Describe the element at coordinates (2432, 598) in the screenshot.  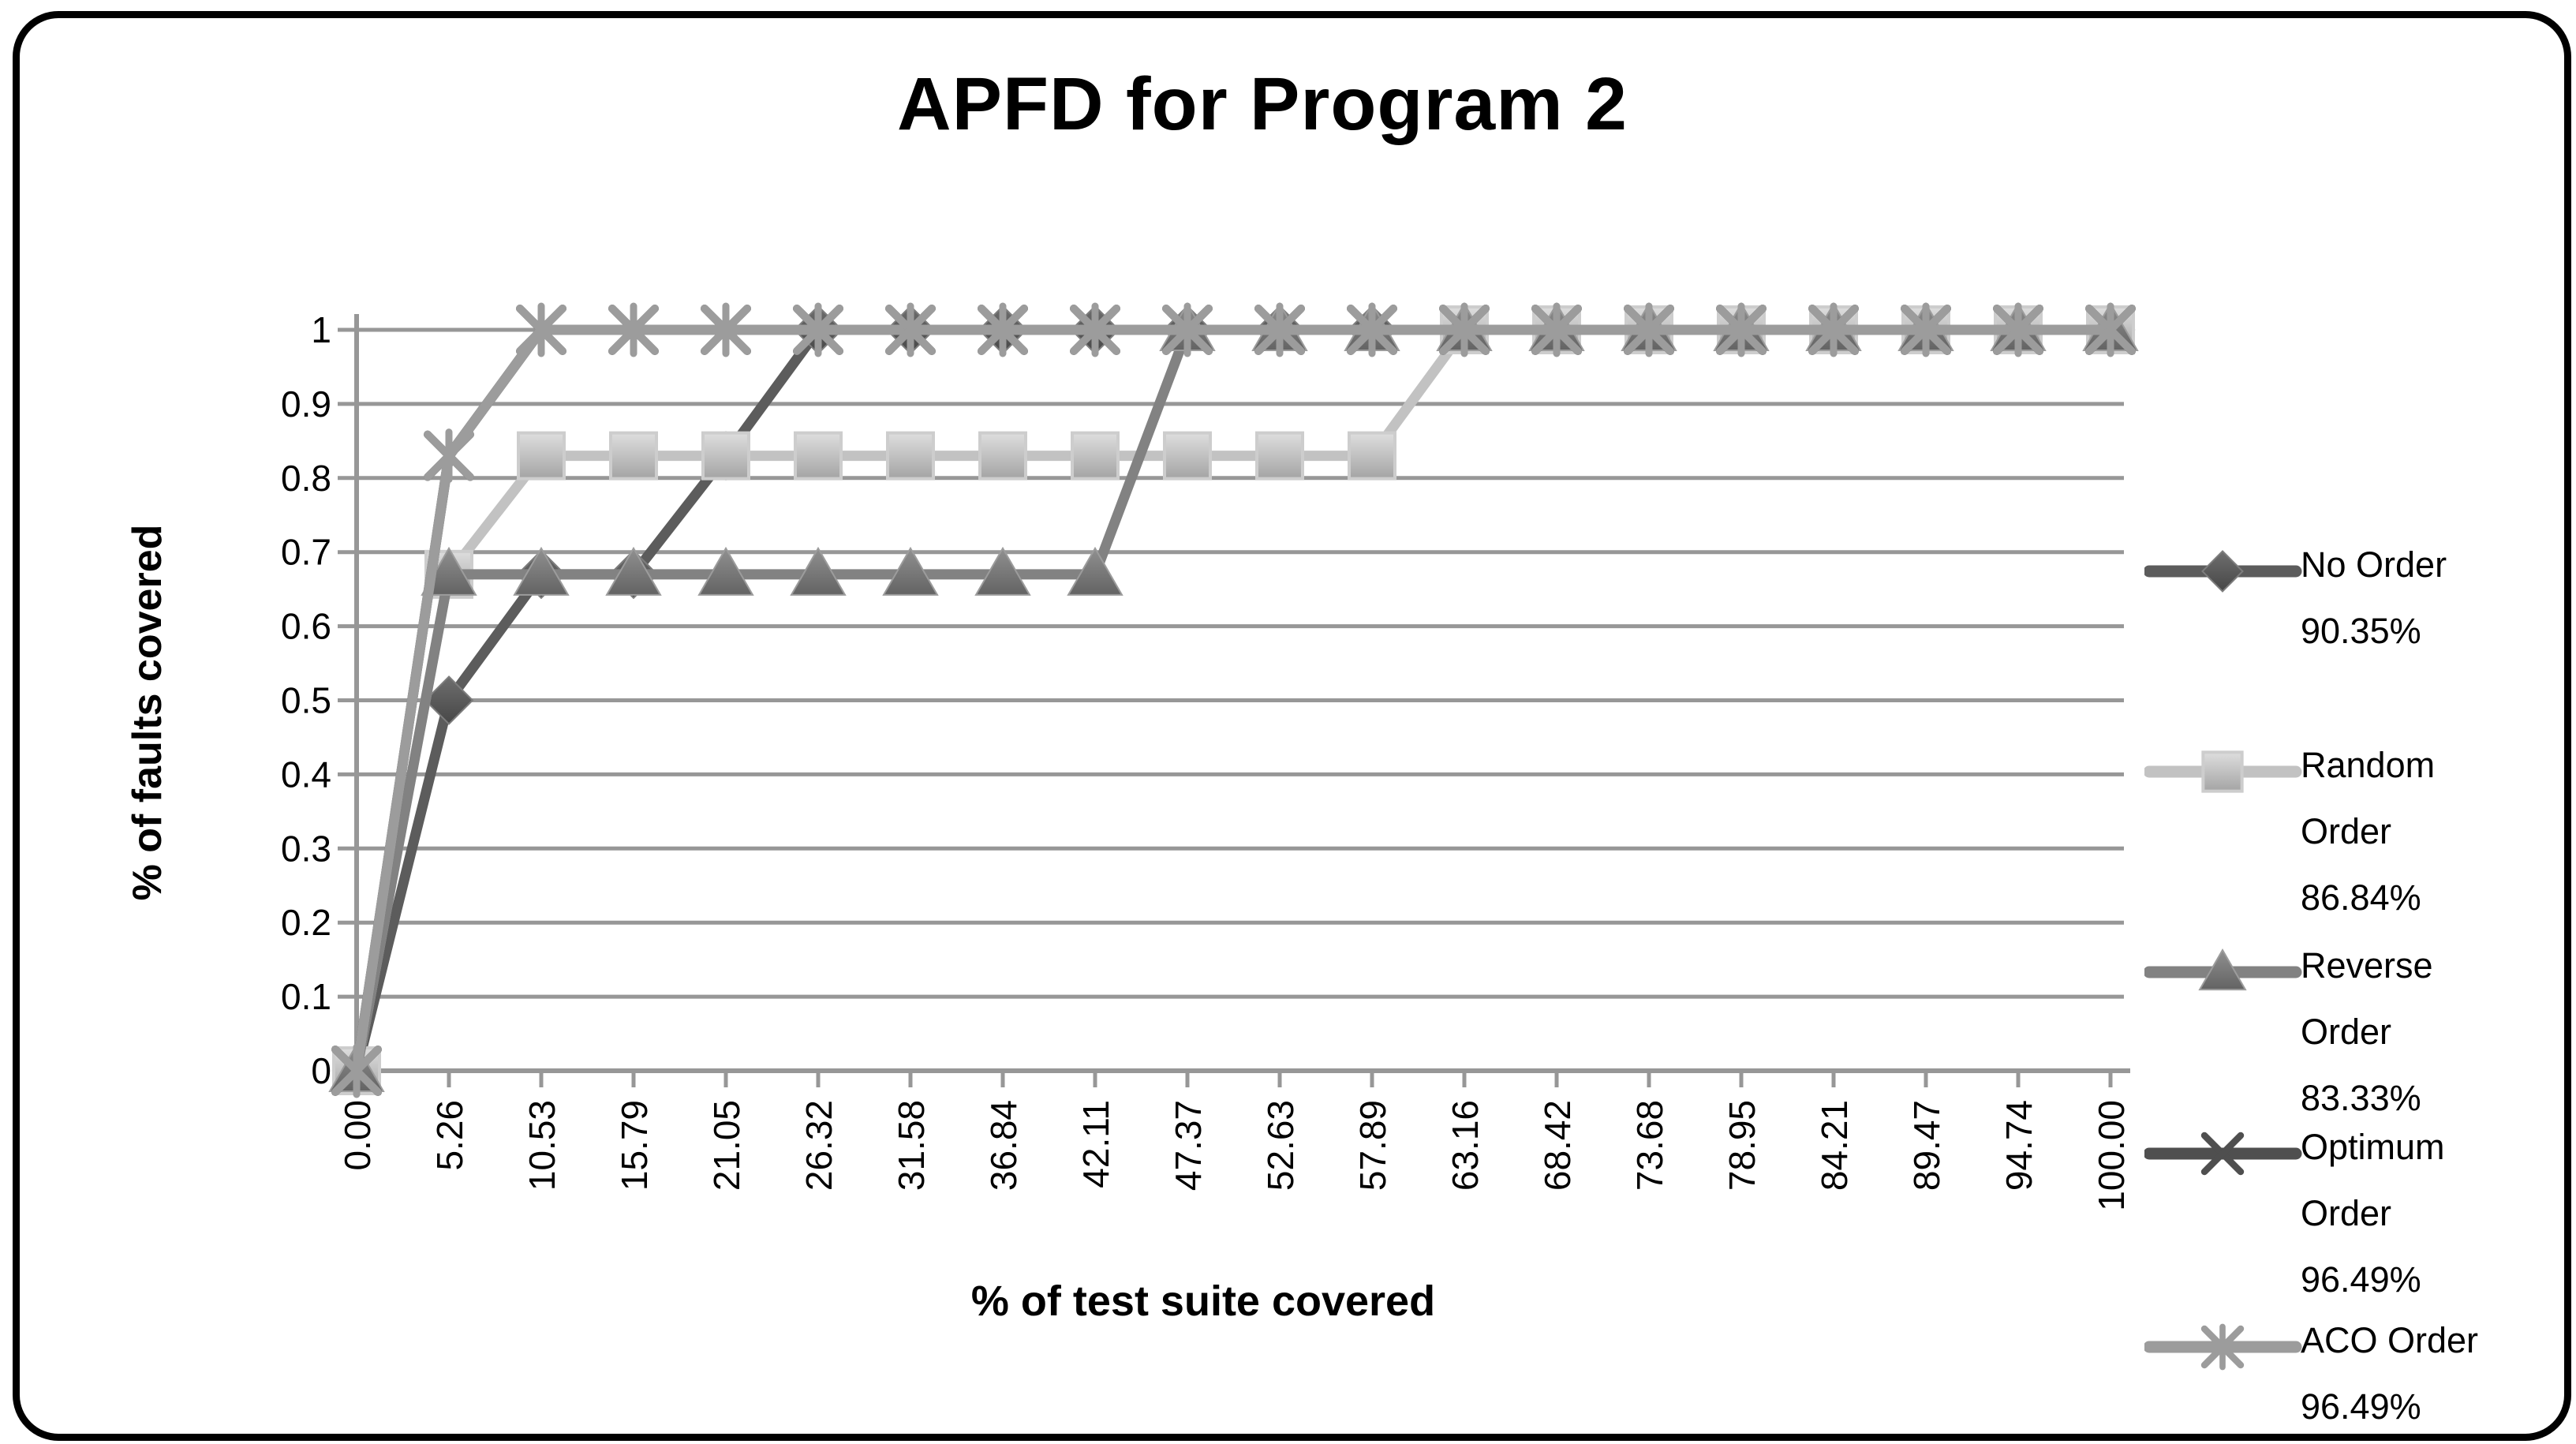
I see `legend-entry-label: No Order 90.35%` at that location.